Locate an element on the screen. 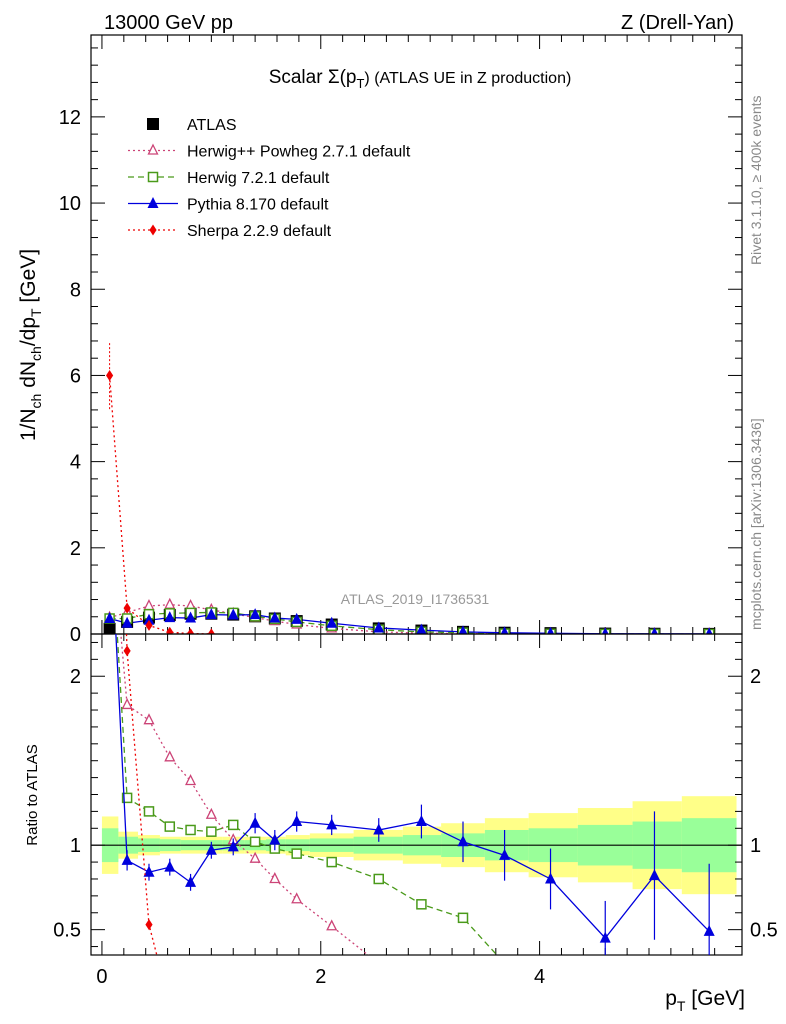 Image resolution: width=786 pixels, height=1024 pixels. x-tick-label: 0 is located at coordinates (101, 977).